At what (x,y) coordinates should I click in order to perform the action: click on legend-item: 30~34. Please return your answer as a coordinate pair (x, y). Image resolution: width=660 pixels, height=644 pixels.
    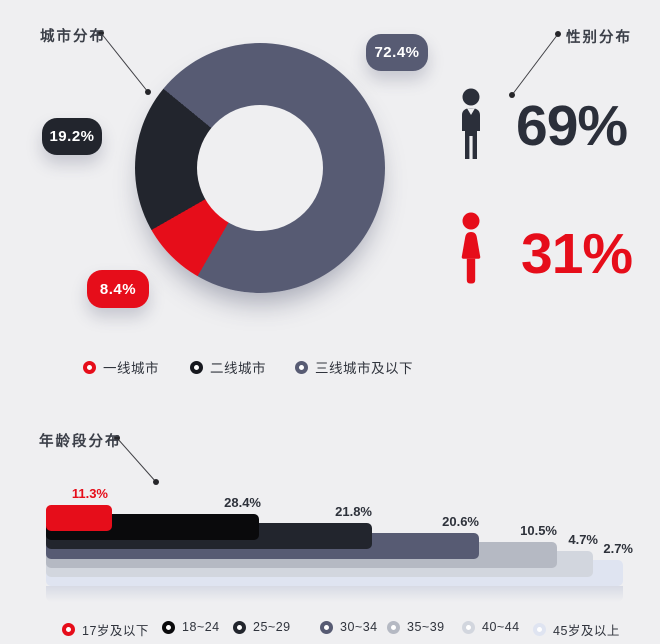
    Looking at the image, I should click on (349, 627).